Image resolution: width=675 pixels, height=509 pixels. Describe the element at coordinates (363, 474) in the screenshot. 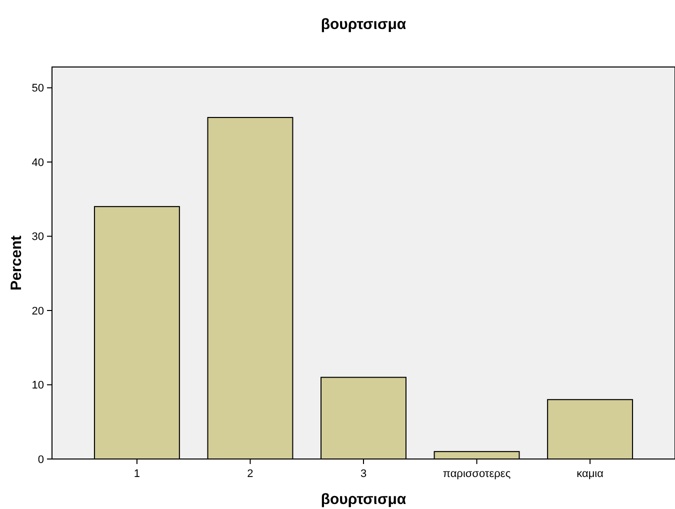

I see `x-tick-label: 3` at that location.